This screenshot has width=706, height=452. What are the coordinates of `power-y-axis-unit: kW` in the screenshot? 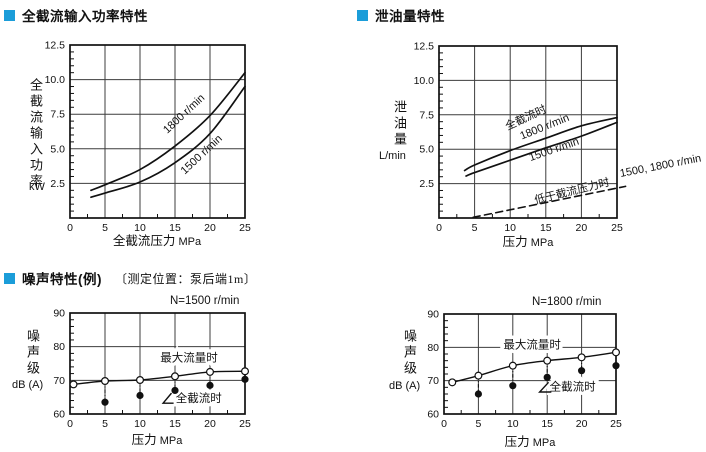 It's located at (37, 187).